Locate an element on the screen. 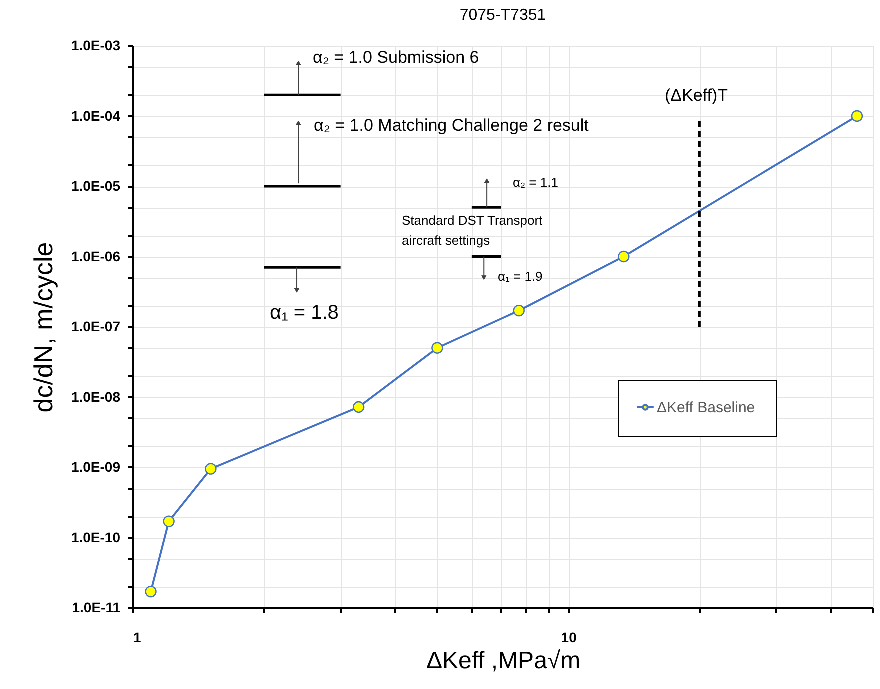 The height and width of the screenshot is (689, 880). y-tick-label: 1.0E-05 is located at coordinates (96, 186).